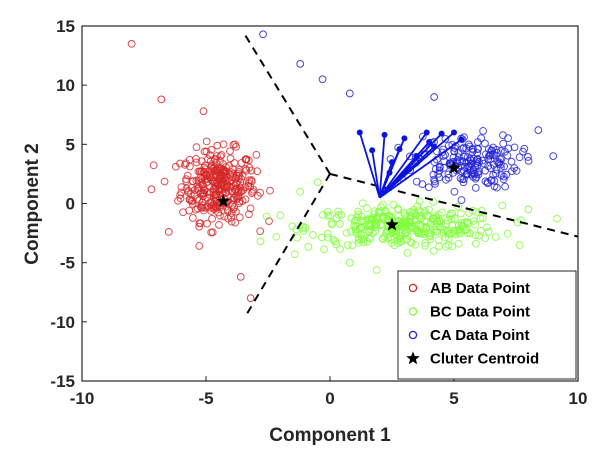 The image size is (593, 451). I want to click on legend-label: Cluter Centroid, so click(484, 359).